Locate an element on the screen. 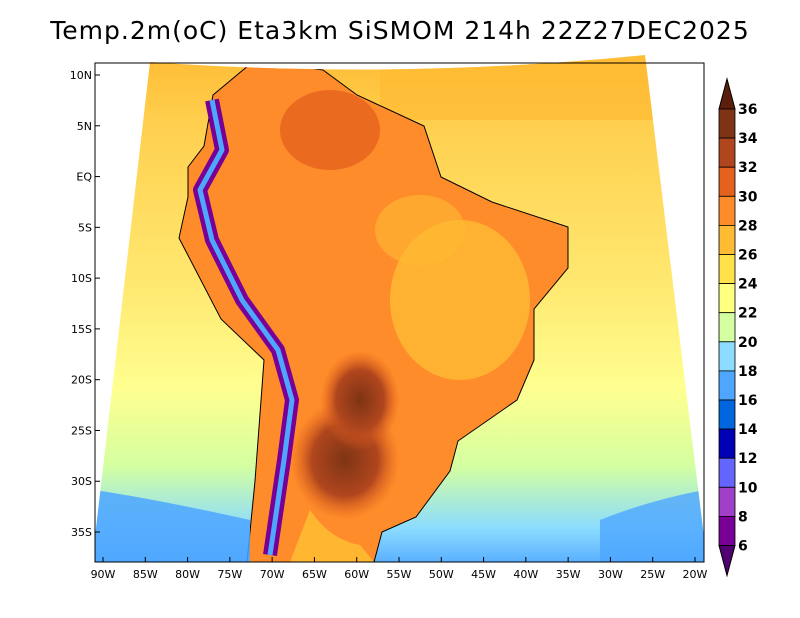  colorbar-label: 6 is located at coordinates (743, 547).